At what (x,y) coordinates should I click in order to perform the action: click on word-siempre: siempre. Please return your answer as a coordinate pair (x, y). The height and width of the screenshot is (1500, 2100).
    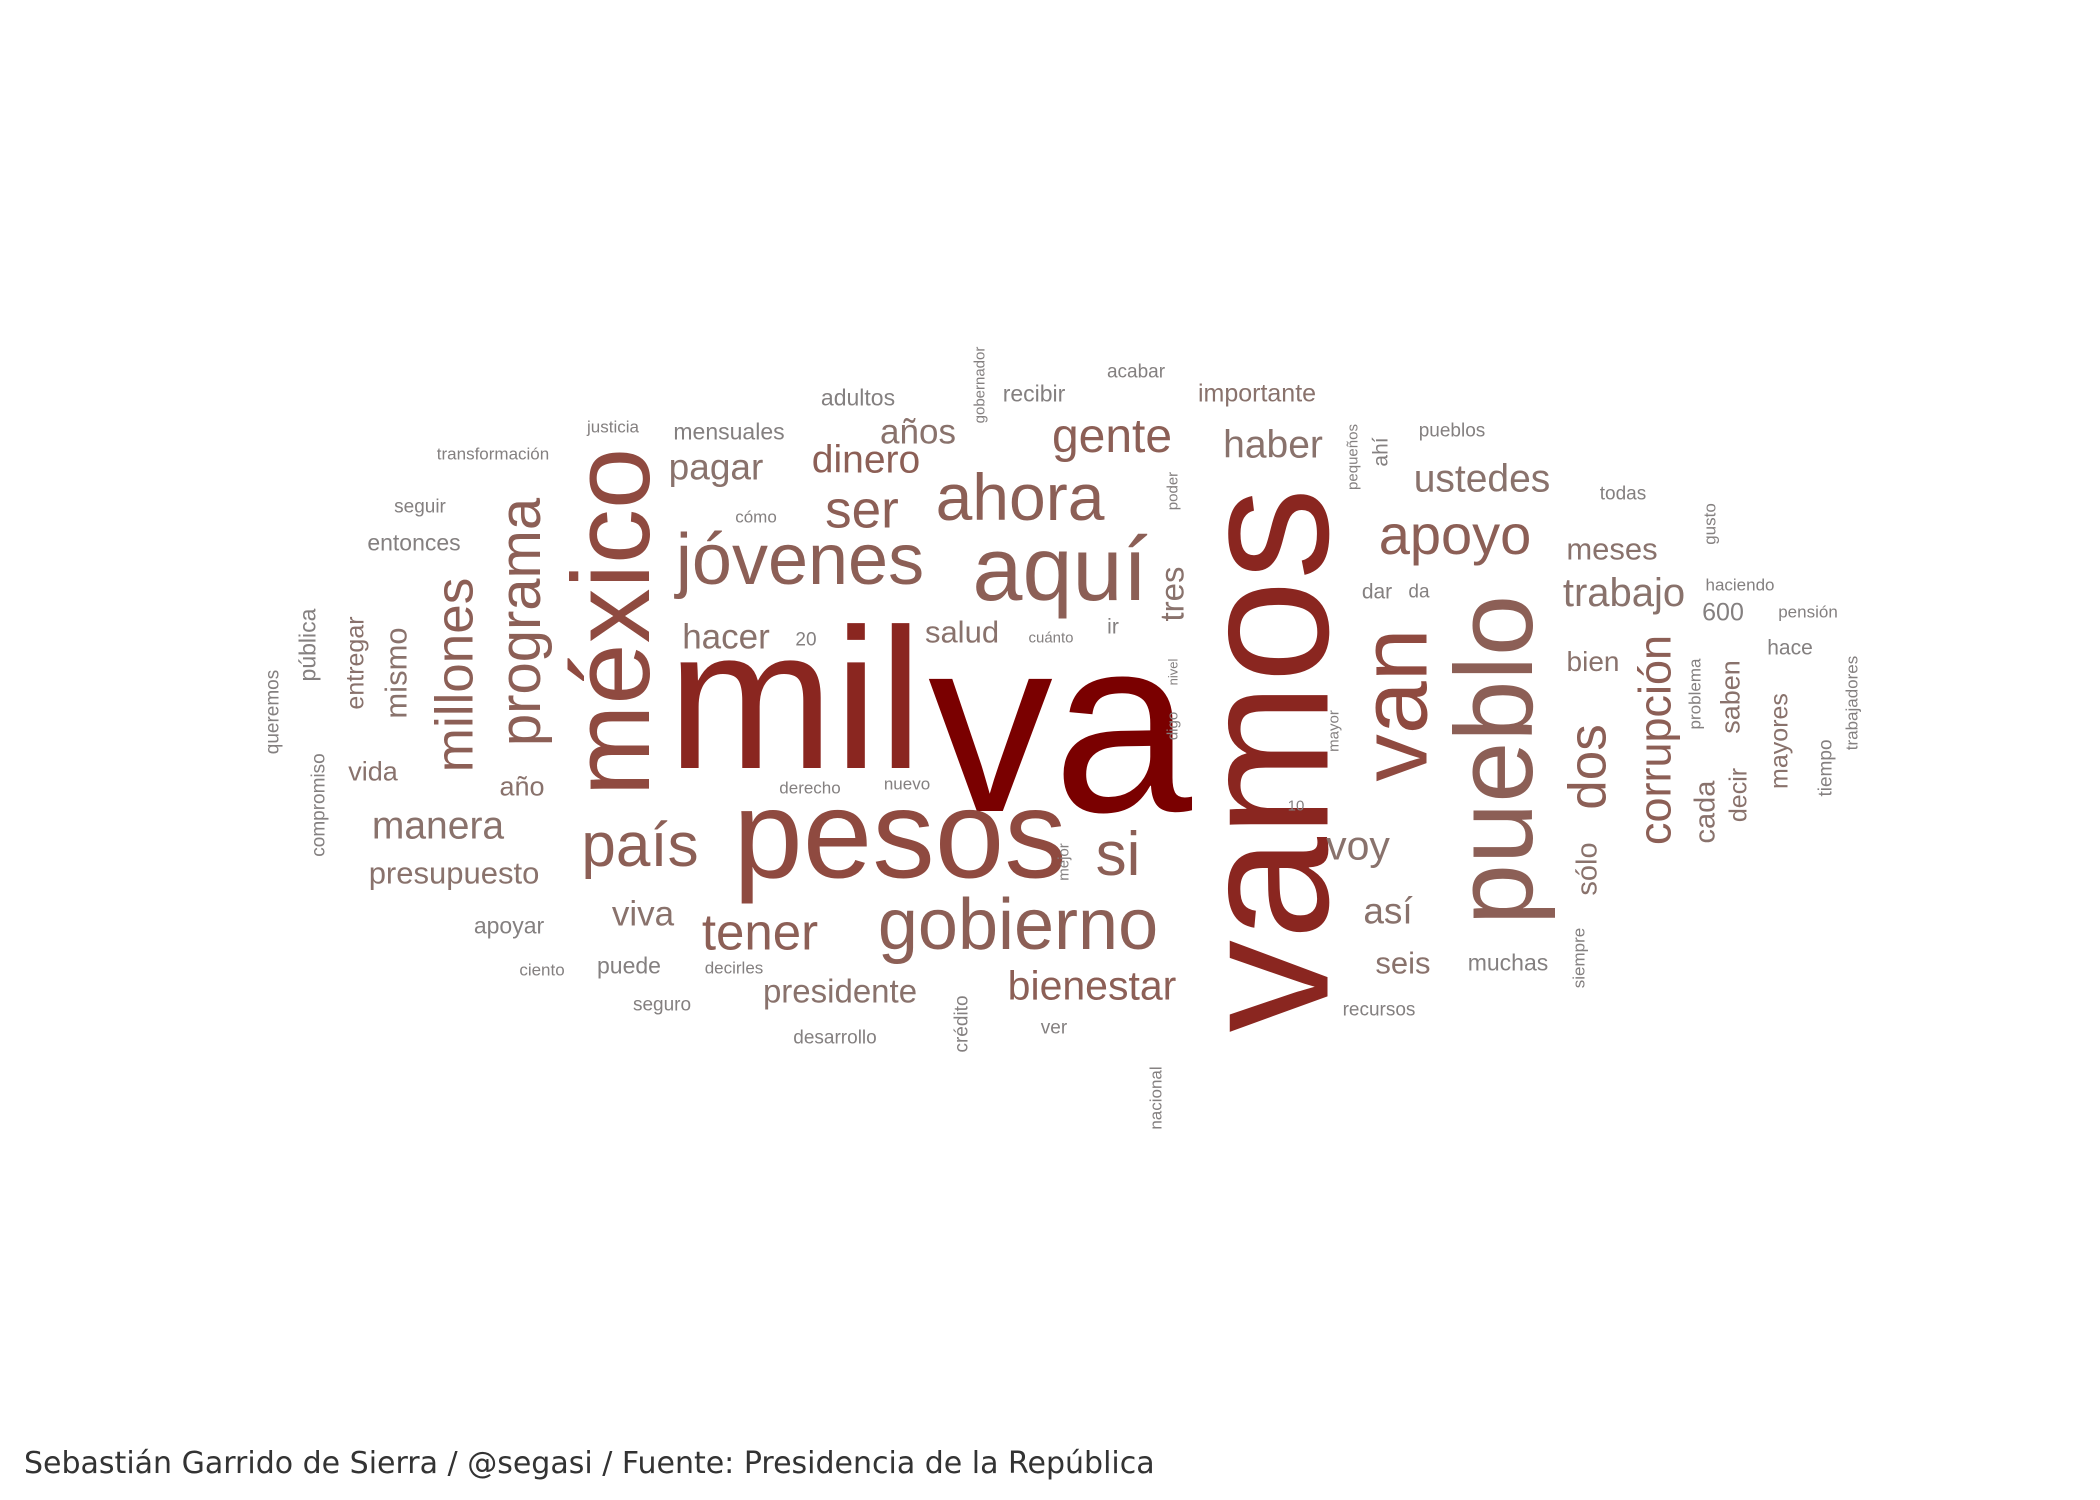
    Looking at the image, I should click on (1579, 958).